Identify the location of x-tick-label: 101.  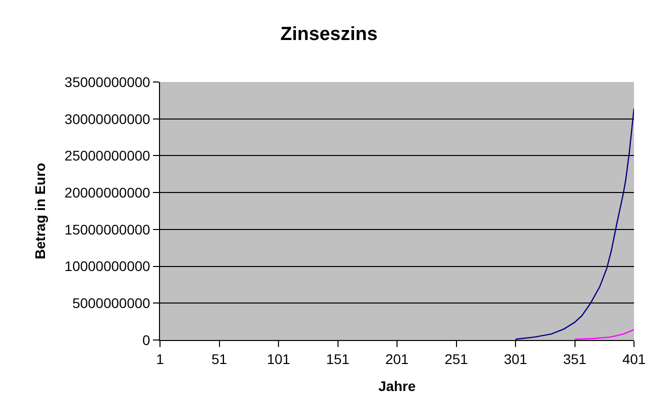
(278, 358).